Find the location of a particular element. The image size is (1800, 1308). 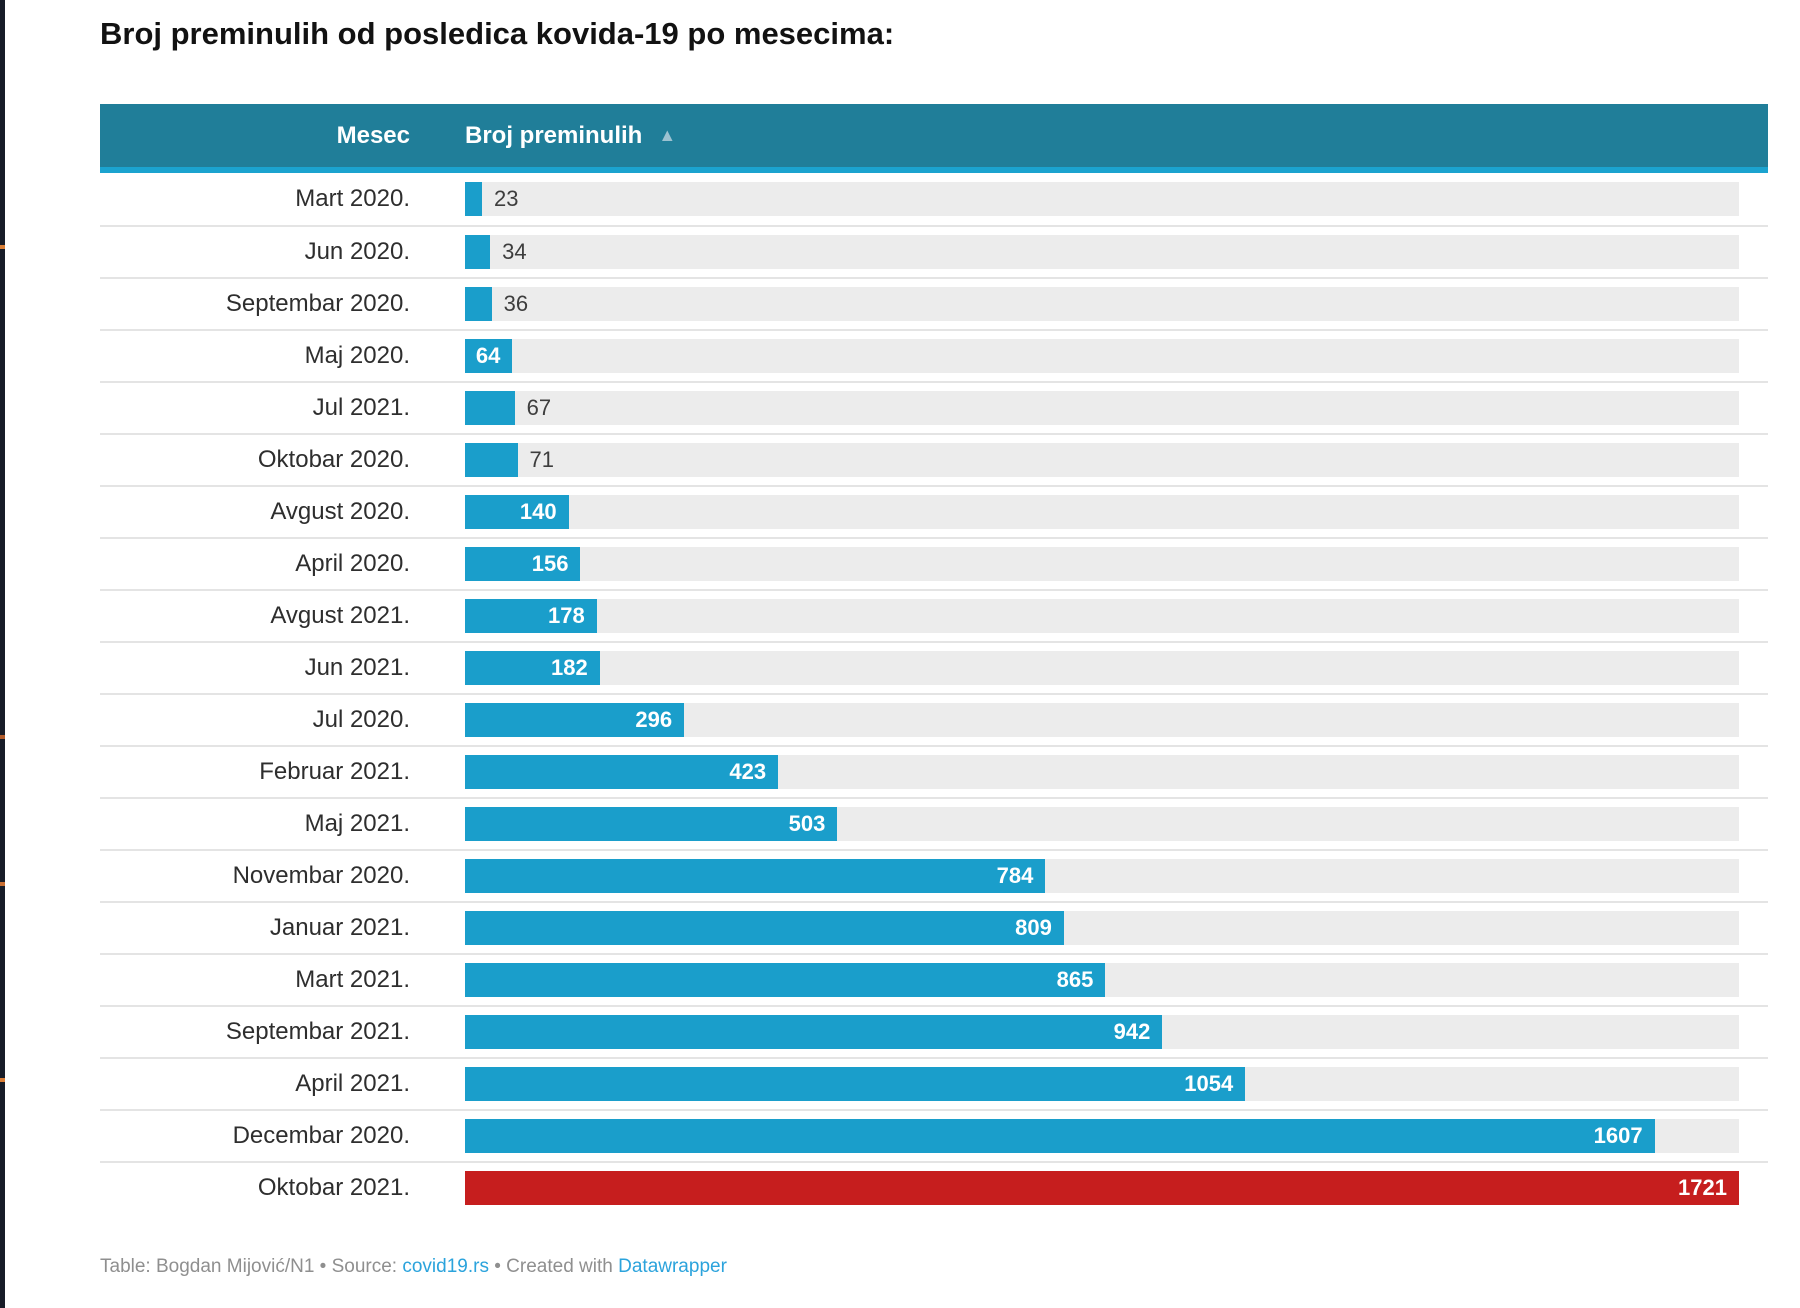

month-label: Jul 2020. is located at coordinates (361, 719).